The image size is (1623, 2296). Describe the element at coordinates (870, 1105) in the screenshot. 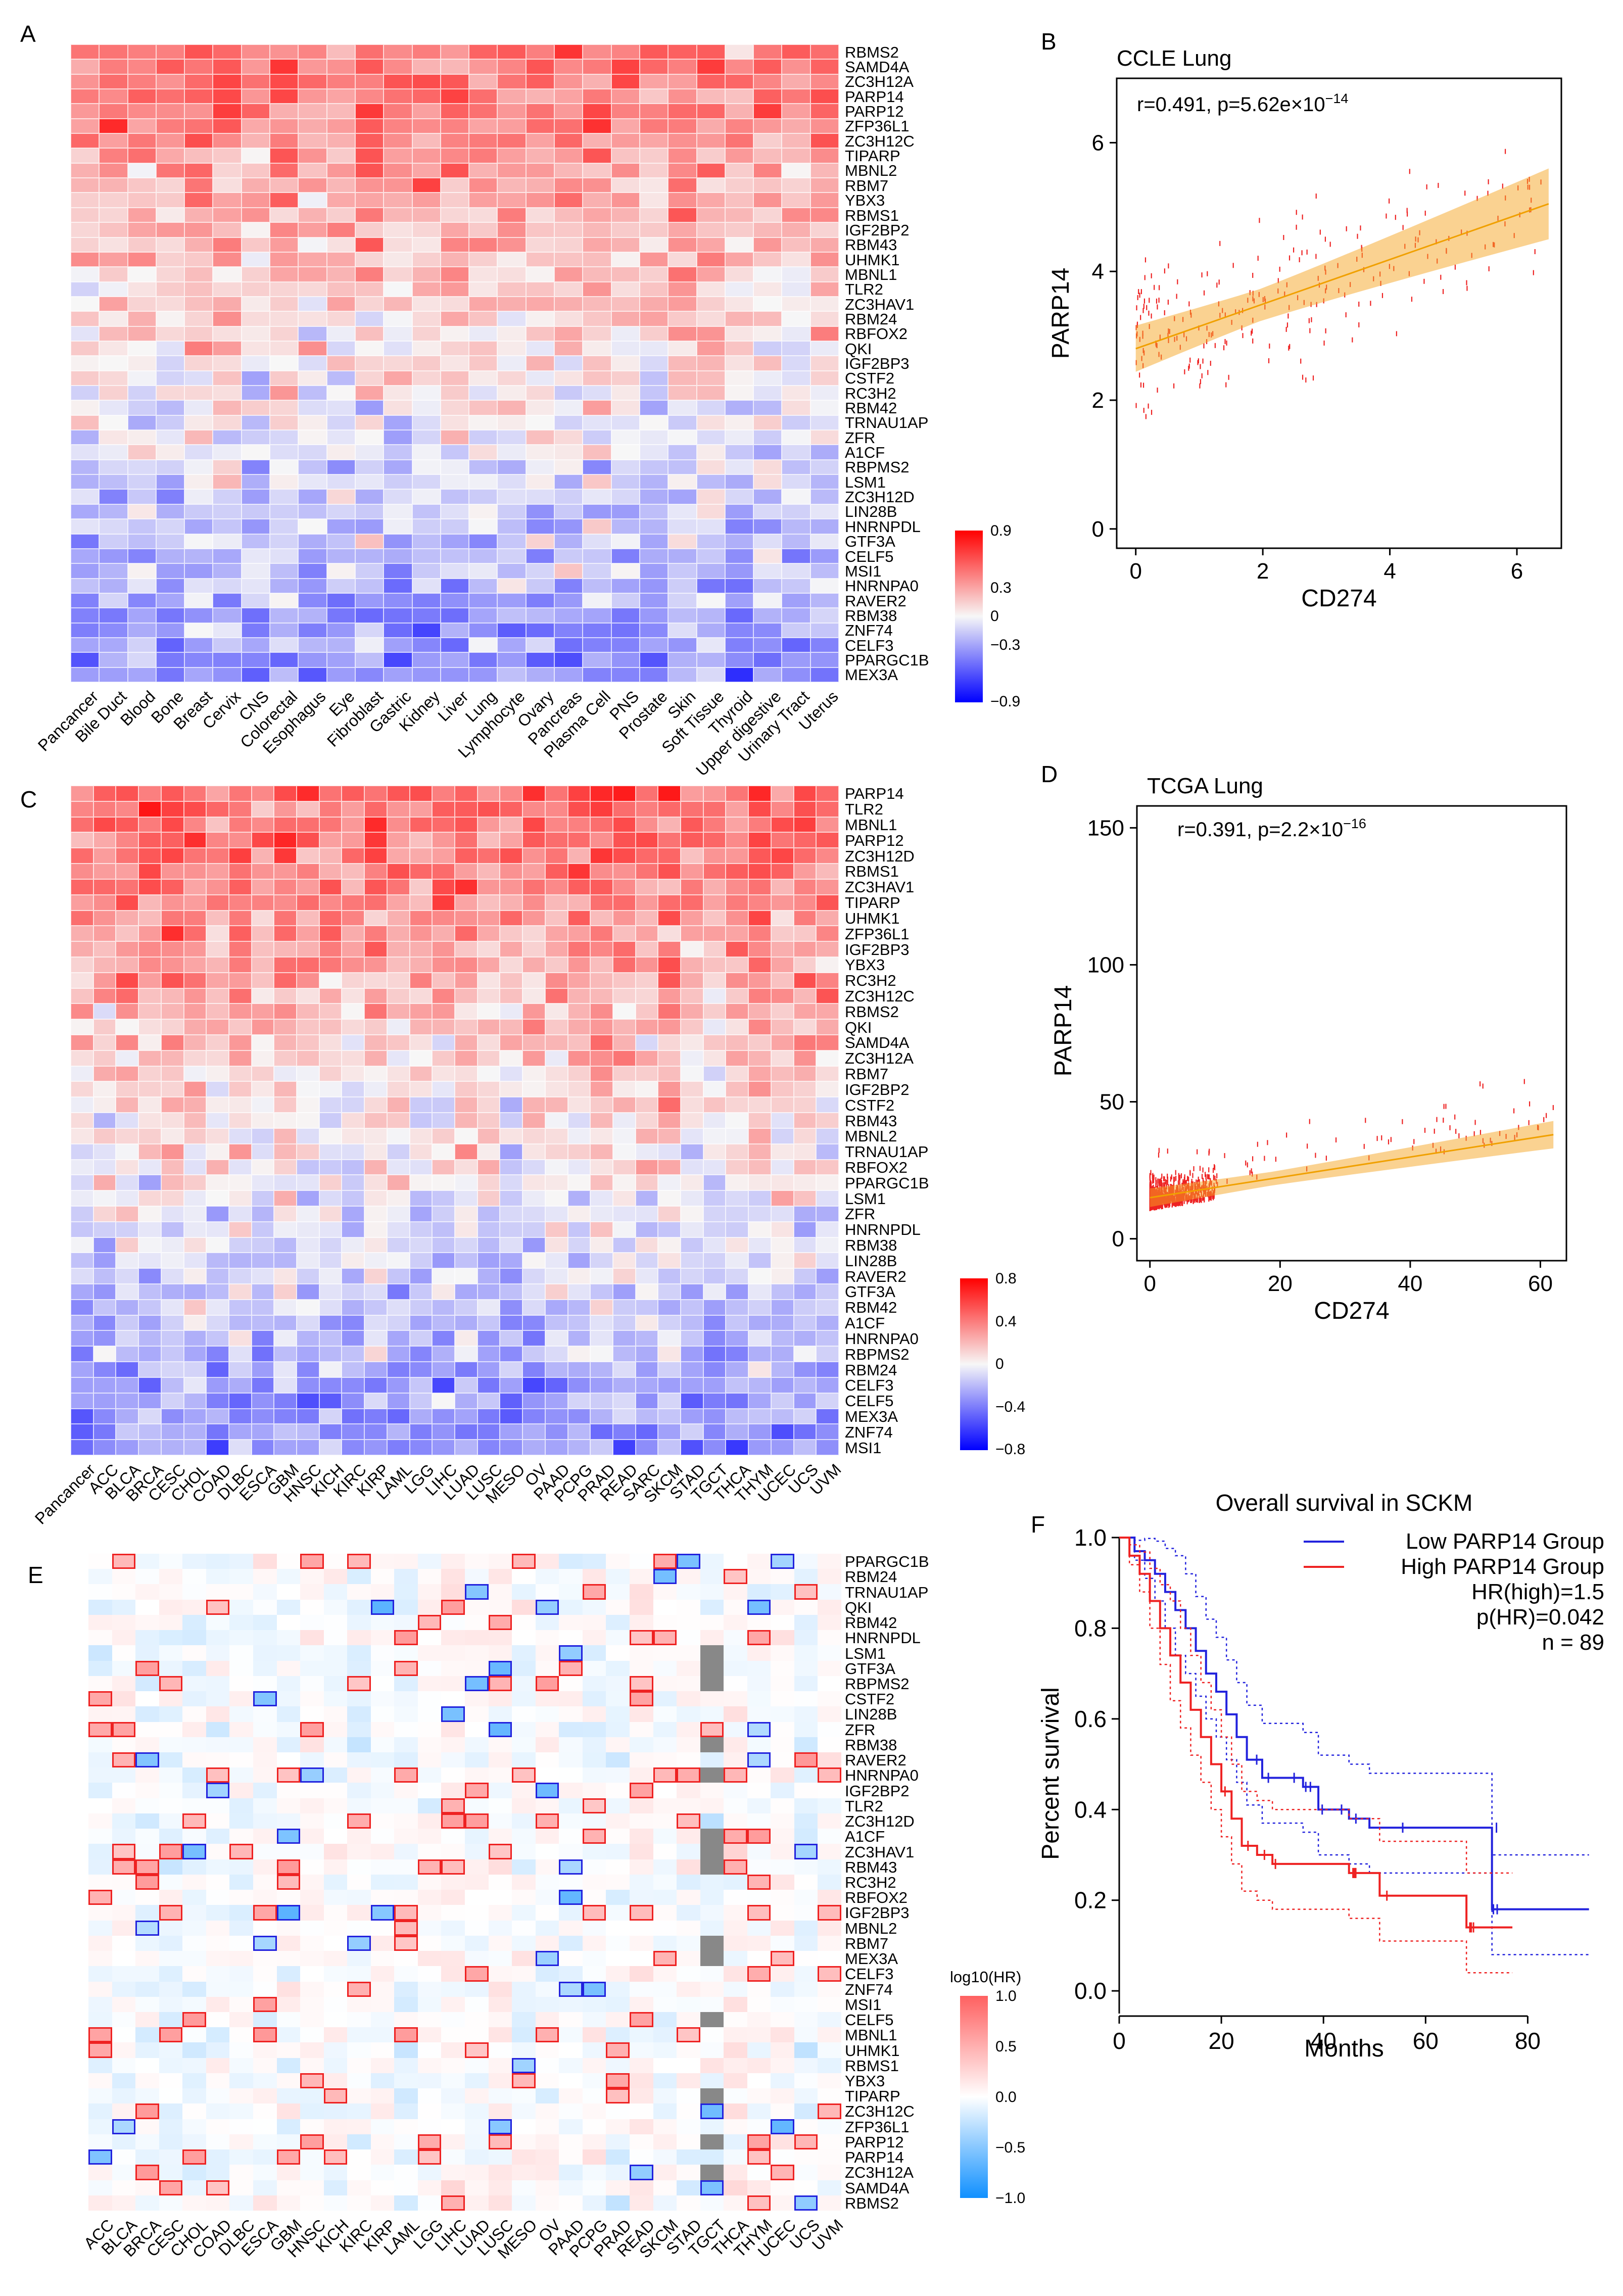

I see `heatmap-row-label: CSTF2` at that location.